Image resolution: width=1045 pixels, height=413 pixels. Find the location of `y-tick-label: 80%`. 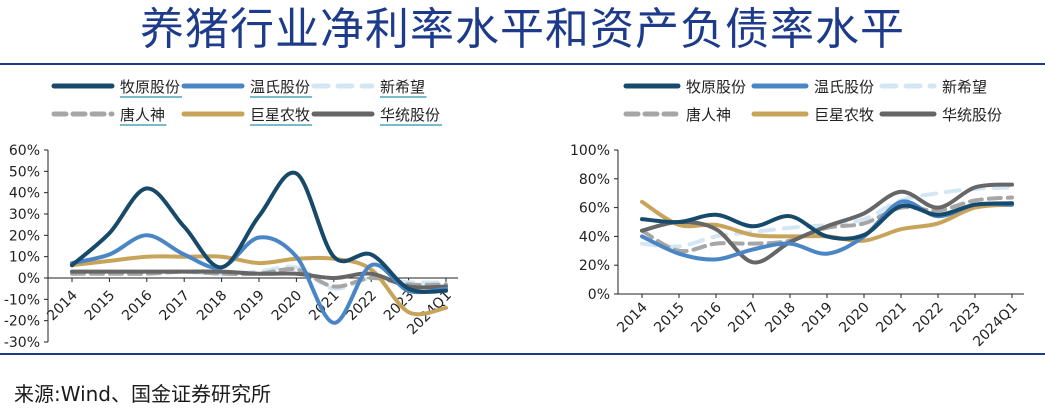

y-tick-label: 80% is located at coordinates (594, 180).